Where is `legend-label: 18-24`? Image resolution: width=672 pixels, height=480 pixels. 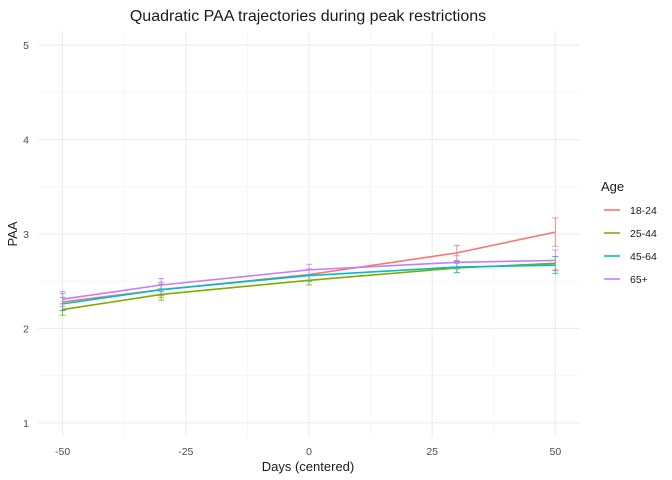
legend-label: 18-24 is located at coordinates (643, 211).